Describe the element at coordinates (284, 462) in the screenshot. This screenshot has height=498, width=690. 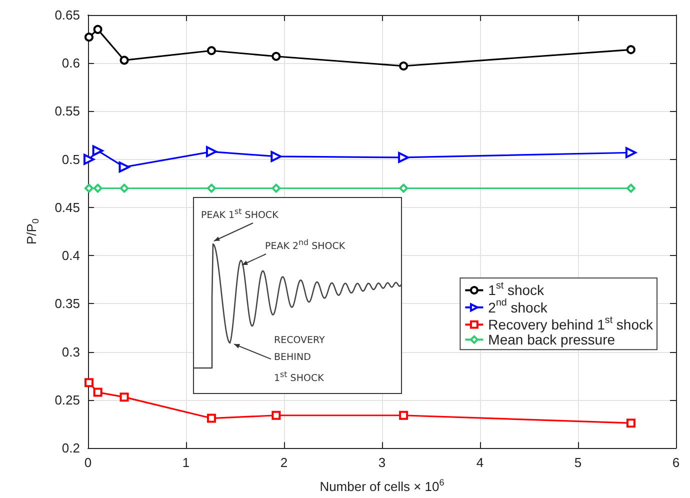
I see `x-tick-label: 2` at that location.